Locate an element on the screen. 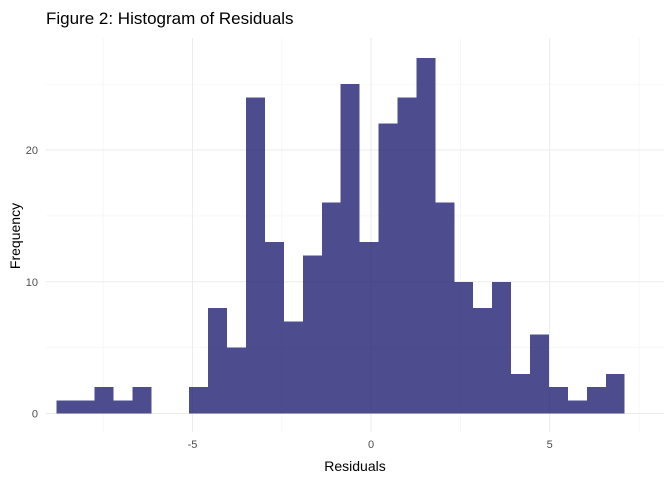  x-axis-ticks: -5 0 5 is located at coordinates (370, 445).